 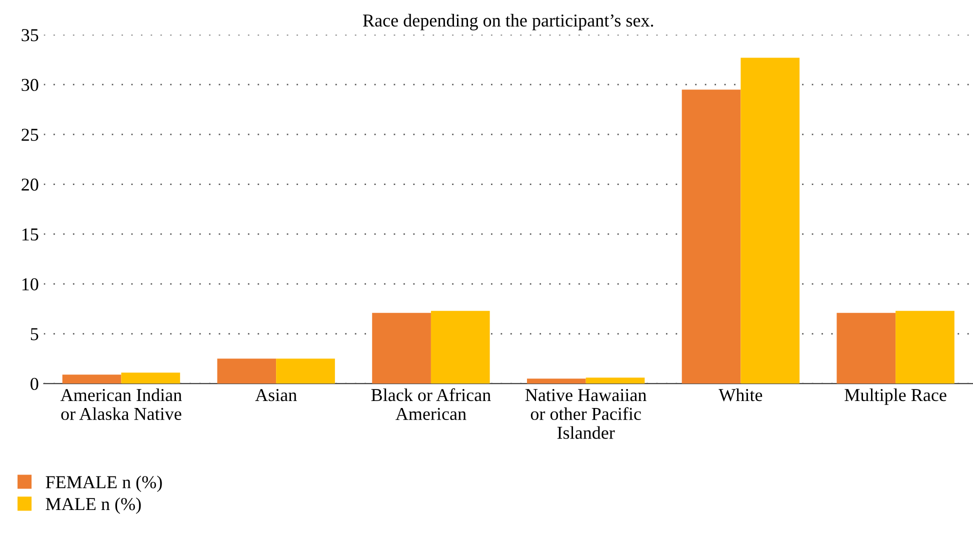 What do you see at coordinates (30, 85) in the screenshot?
I see `y-tick-label: 30` at bounding box center [30, 85].